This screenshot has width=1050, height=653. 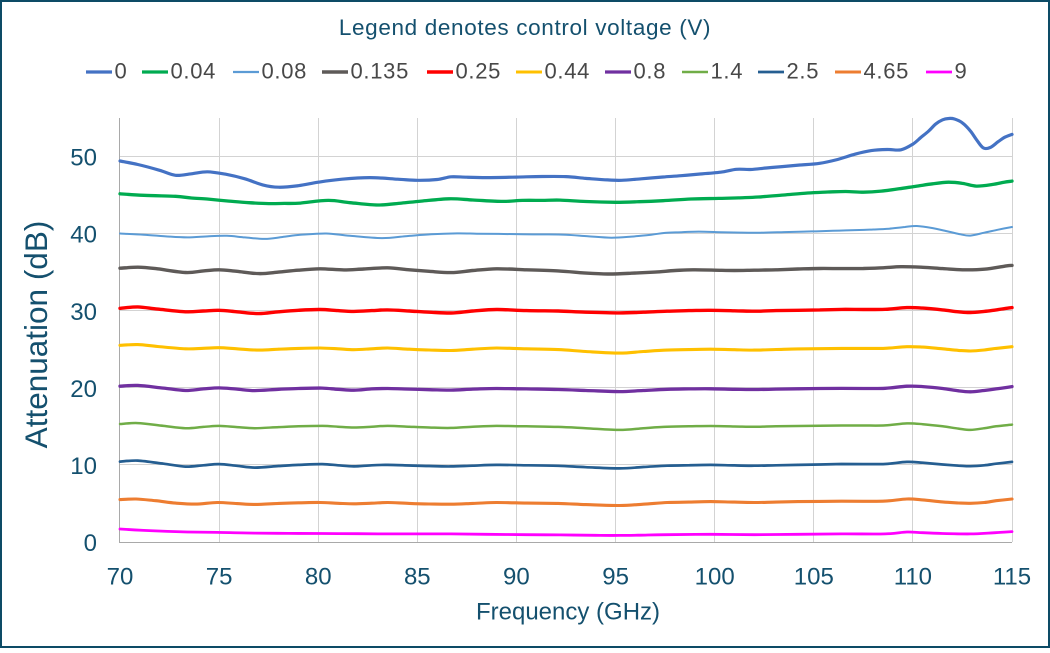 I want to click on svg-text: 0.8, so click(x=650, y=71).